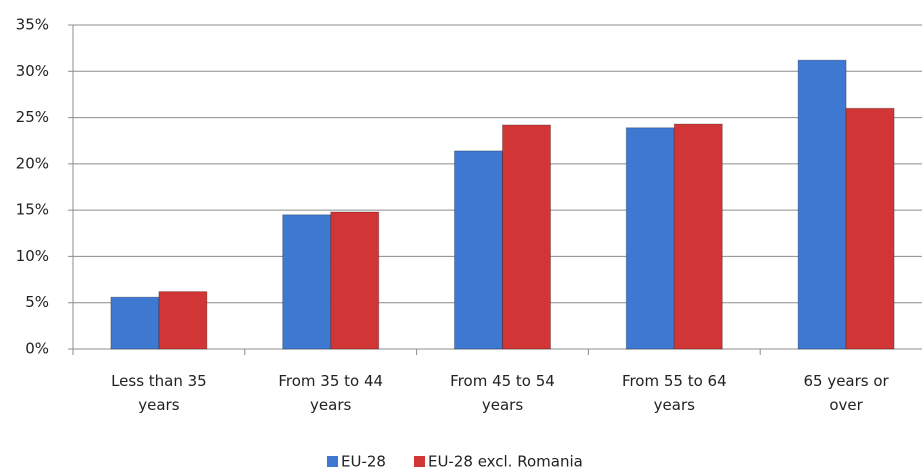  What do you see at coordinates (159, 381) in the screenshot?
I see `x-tick-label-line: Less than 35` at bounding box center [159, 381].